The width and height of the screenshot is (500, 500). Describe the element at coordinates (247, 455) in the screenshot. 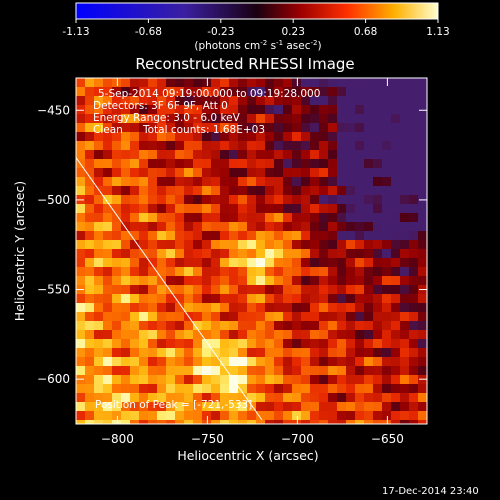

I see `x-axis-label: Heliocentric X (arcsec)` at that location.